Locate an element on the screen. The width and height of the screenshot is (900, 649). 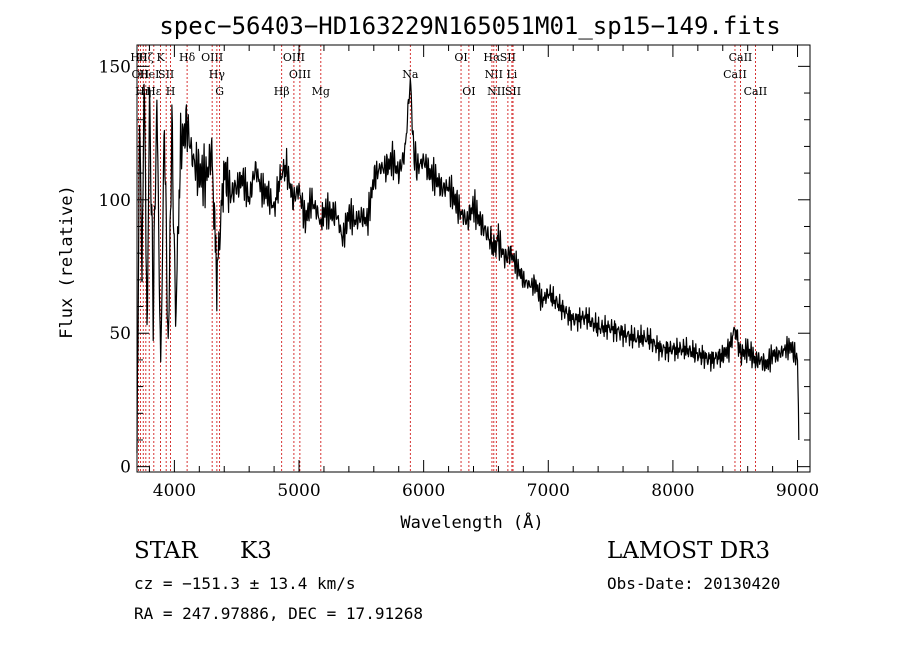
line-label-6: K is located at coordinates (160, 57).